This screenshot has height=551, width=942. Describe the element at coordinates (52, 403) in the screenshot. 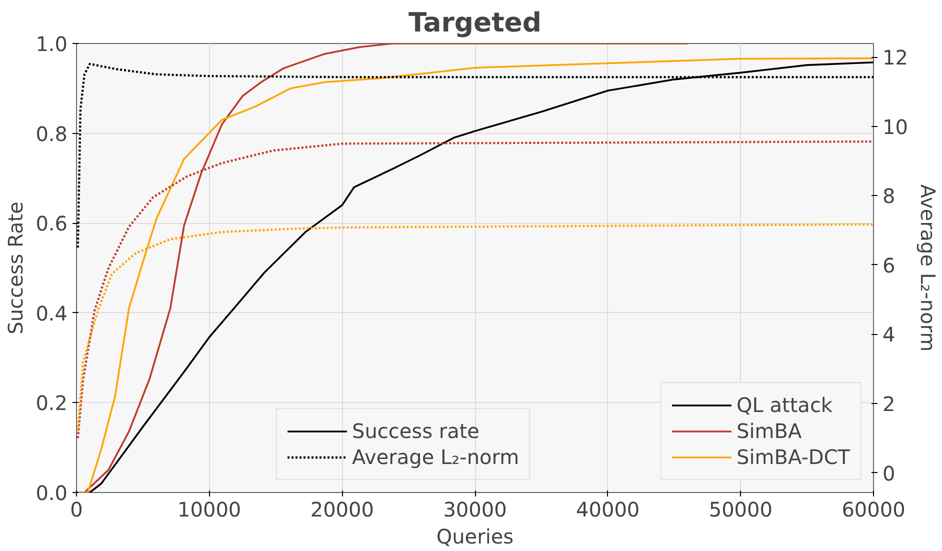

I see `y-tick-label: 0.2` at that location.